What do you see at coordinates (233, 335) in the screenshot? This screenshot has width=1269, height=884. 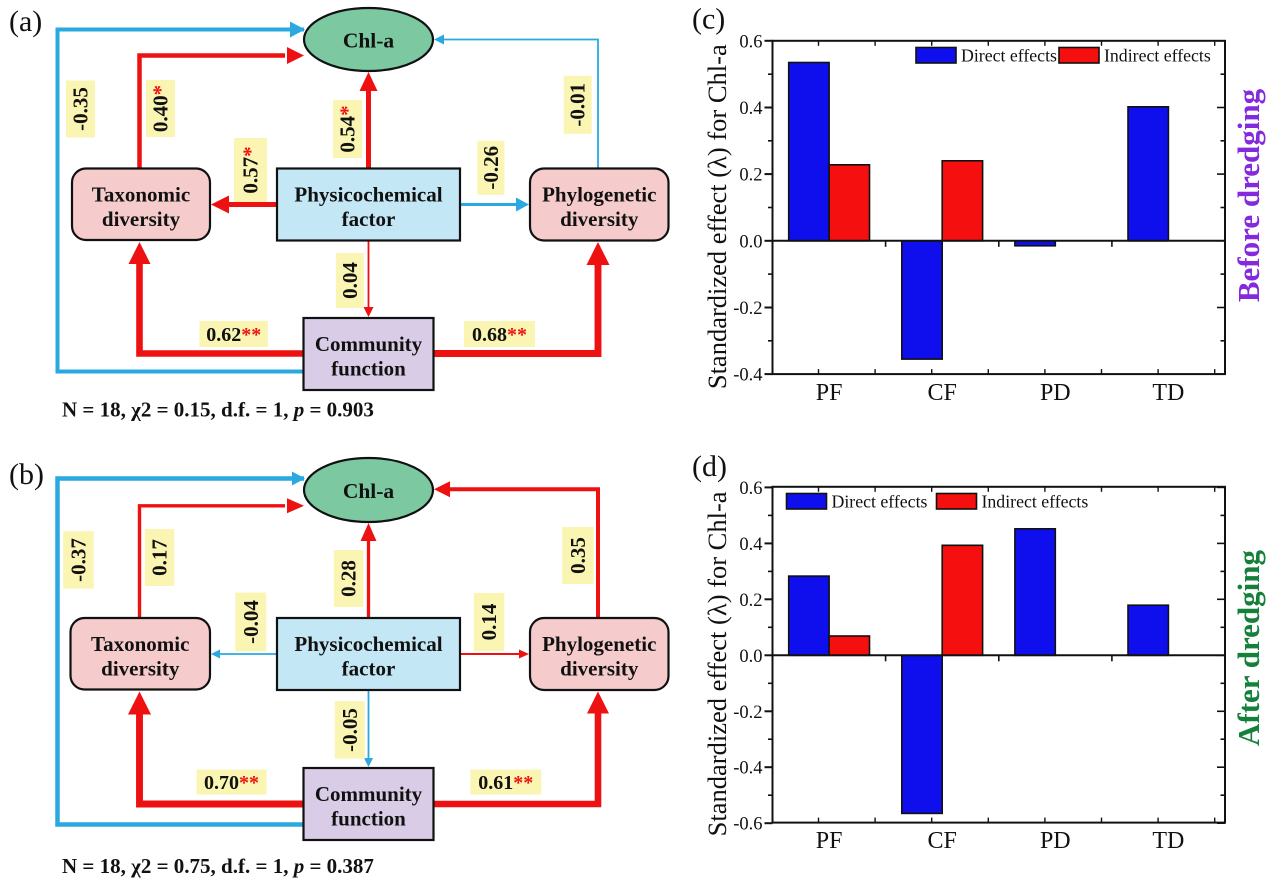 I see `svg-text: 0.62**` at bounding box center [233, 335].